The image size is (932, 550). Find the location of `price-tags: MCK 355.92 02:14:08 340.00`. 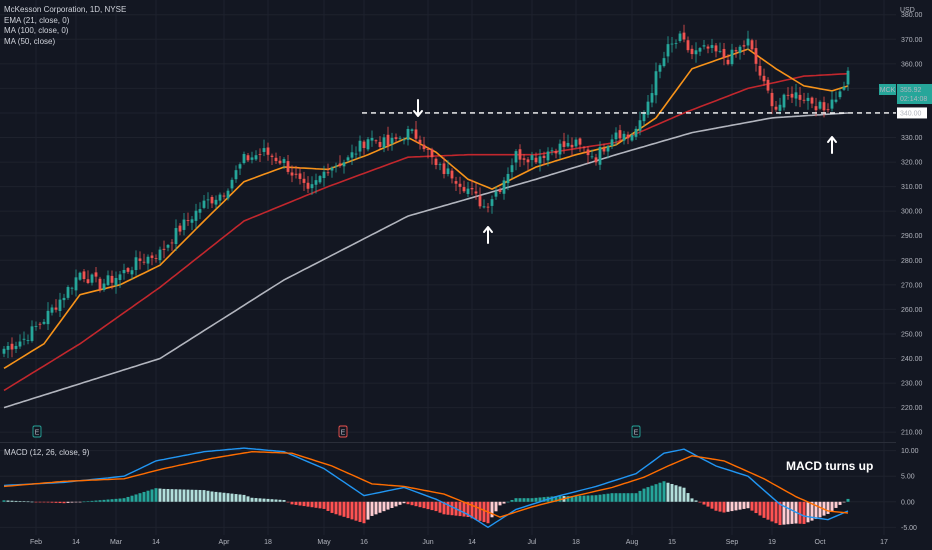

price-tags: MCK 355.92 02:14:08 340.00 is located at coordinates (905, 101).